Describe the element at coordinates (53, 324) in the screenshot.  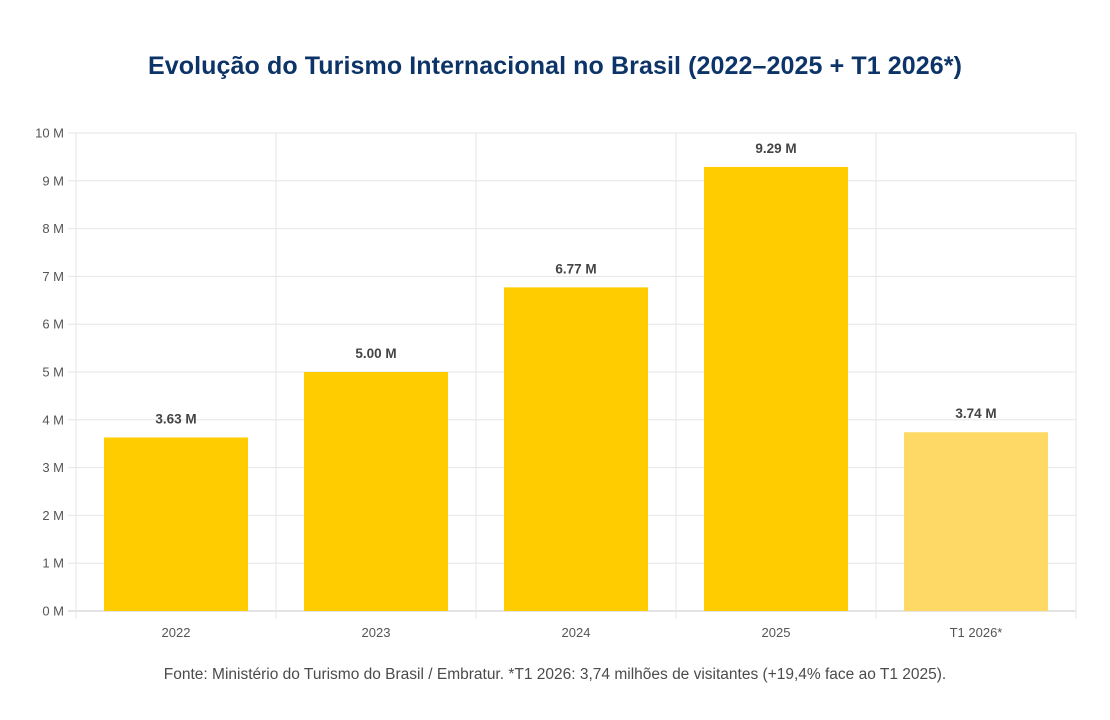
I see `y-tick-label: 6 M` at that location.